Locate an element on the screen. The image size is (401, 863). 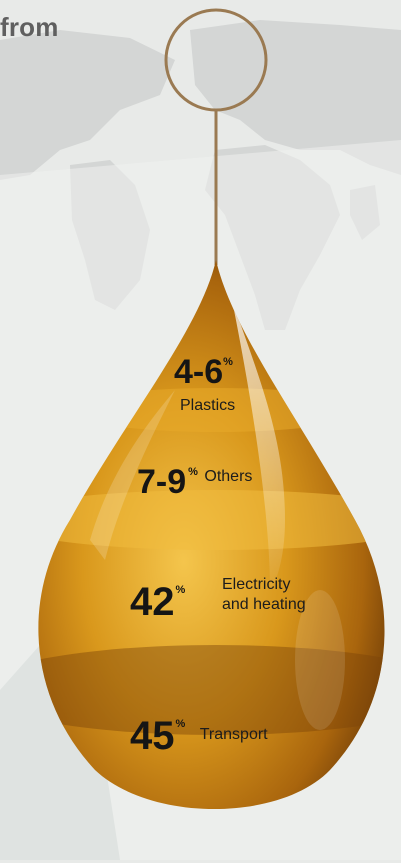
plastics-value: 4-6 is located at coordinates (199, 372).